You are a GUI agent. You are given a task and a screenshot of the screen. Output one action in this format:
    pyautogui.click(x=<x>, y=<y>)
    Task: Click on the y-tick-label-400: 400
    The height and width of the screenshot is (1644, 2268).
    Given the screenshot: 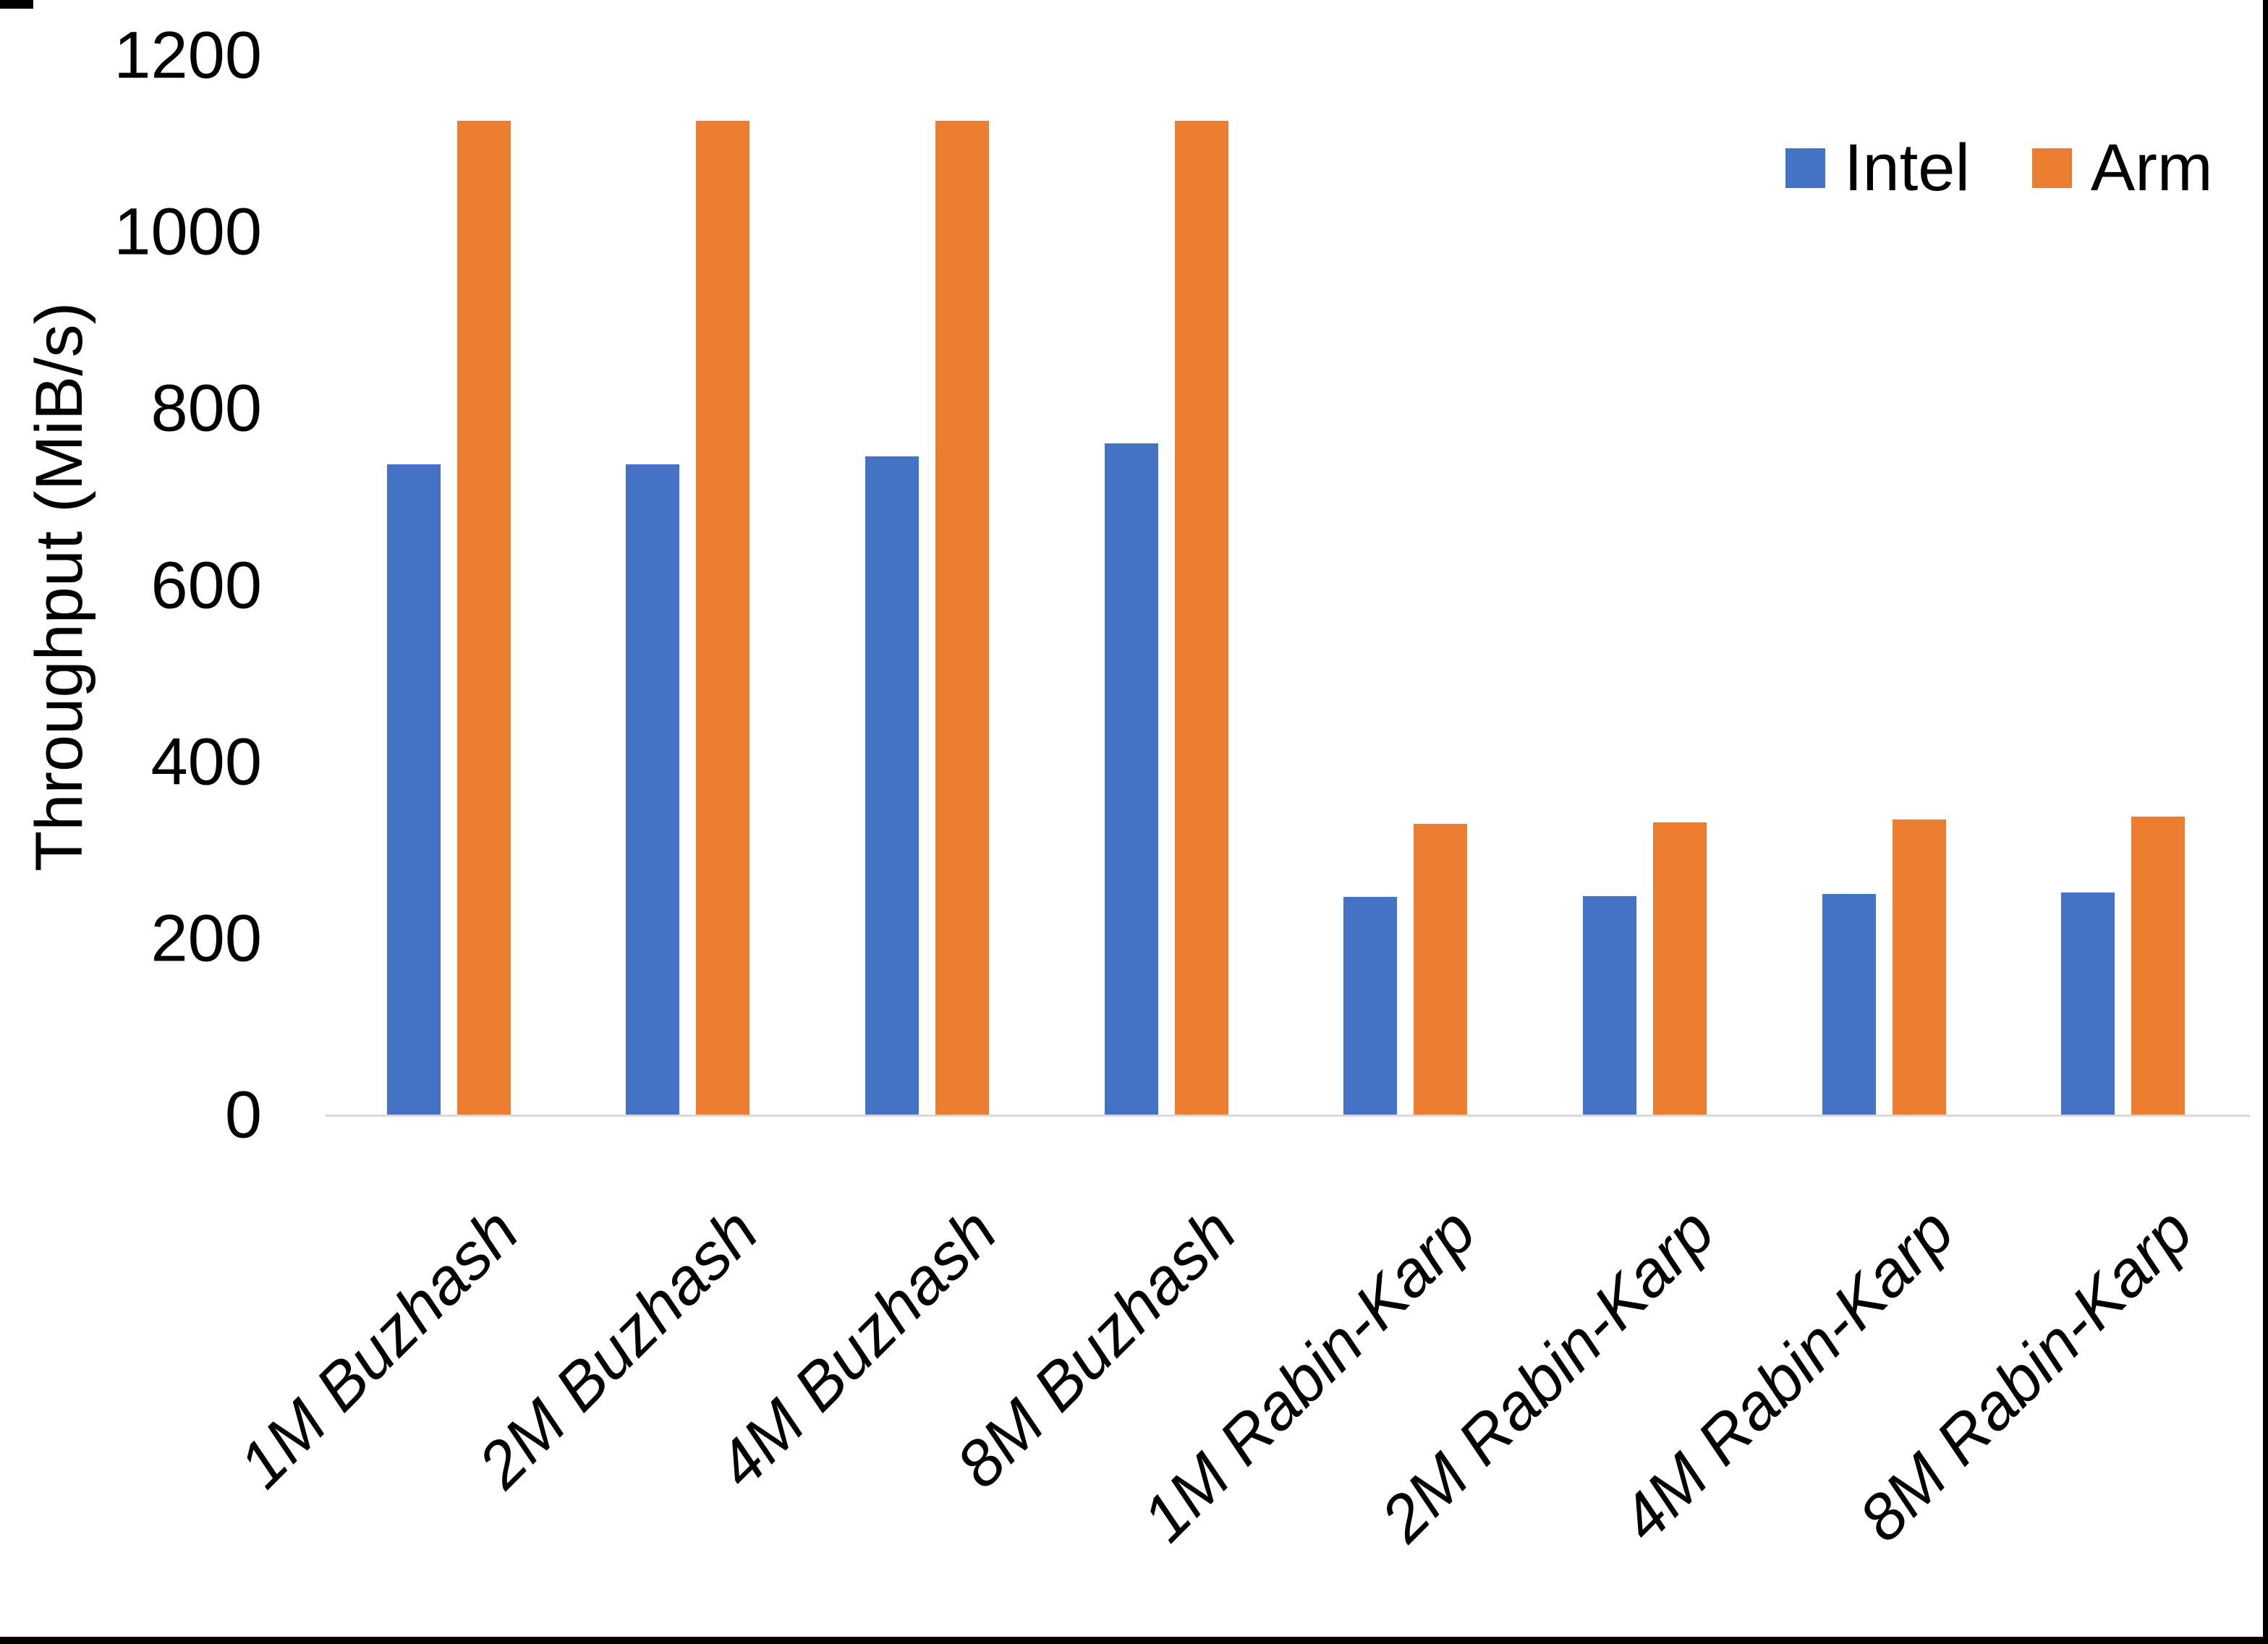 What is the action you would take?
    pyautogui.click(x=206, y=762)
    